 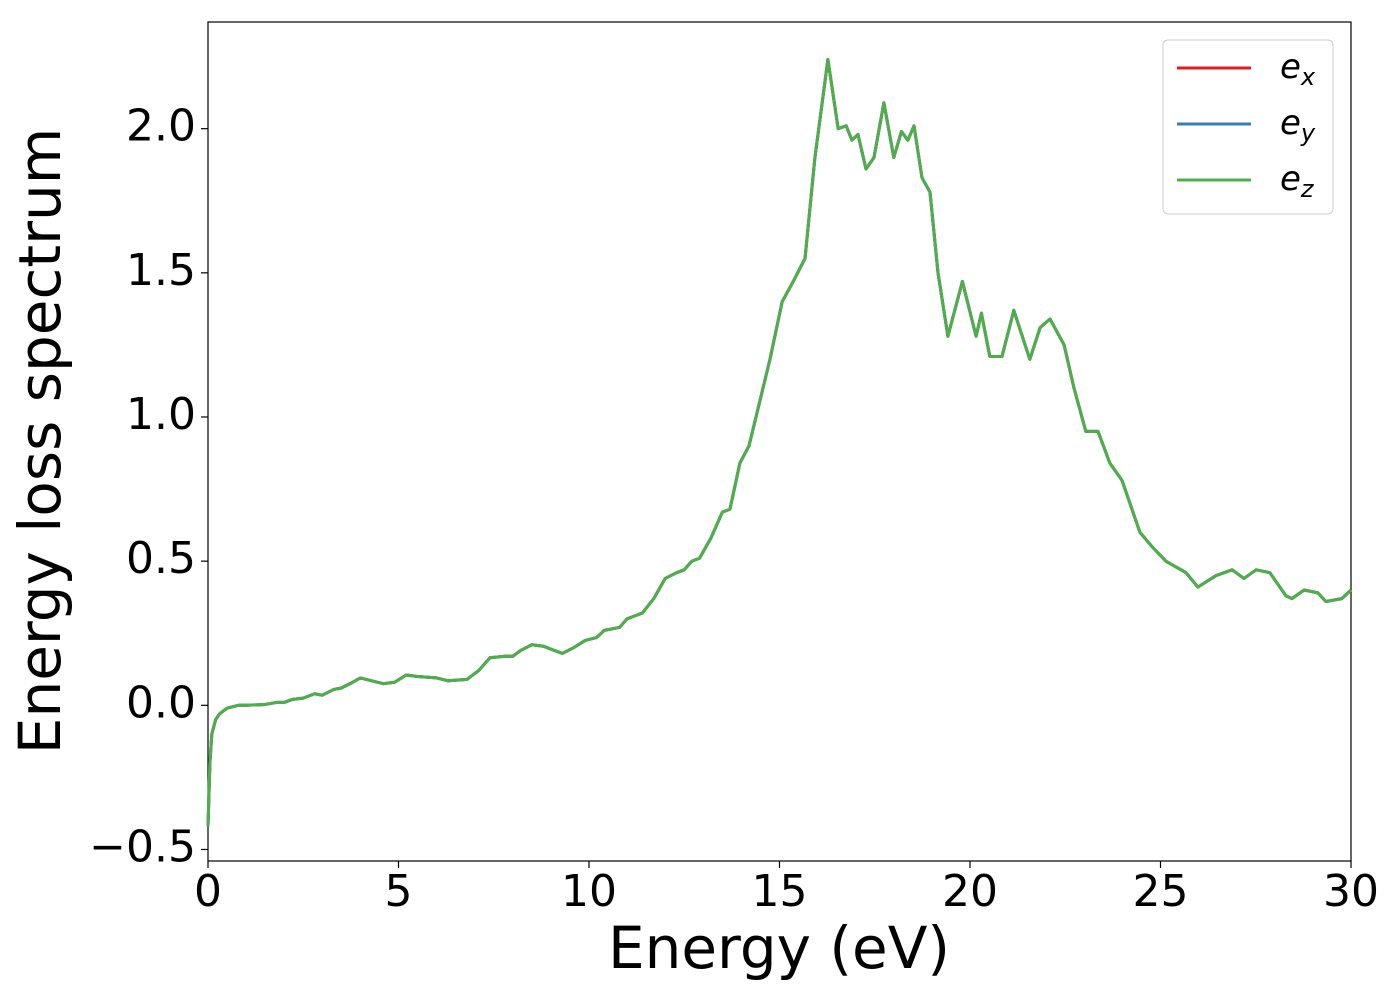 What do you see at coordinates (142, 846) in the screenshot?
I see `y-tick-label: −0.5` at bounding box center [142, 846].